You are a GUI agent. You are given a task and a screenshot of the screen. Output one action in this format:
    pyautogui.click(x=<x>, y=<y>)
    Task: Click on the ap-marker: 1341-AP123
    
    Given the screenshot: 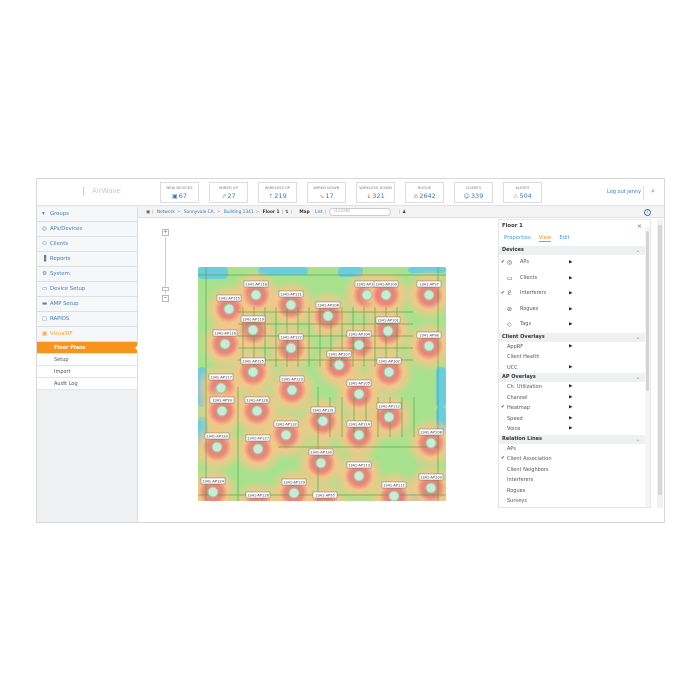 What is the action you would take?
    pyautogui.click(x=292, y=385)
    